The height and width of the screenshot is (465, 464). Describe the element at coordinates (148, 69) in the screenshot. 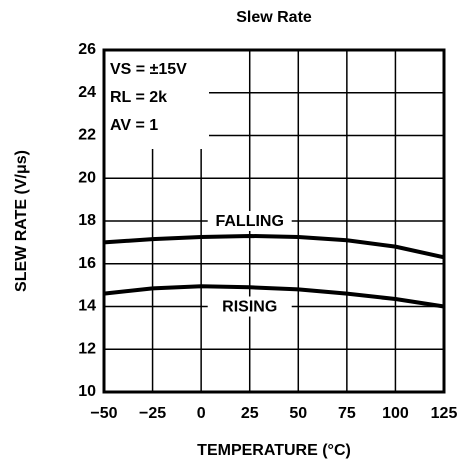

I see `annotation: VS = ±15V` at that location.